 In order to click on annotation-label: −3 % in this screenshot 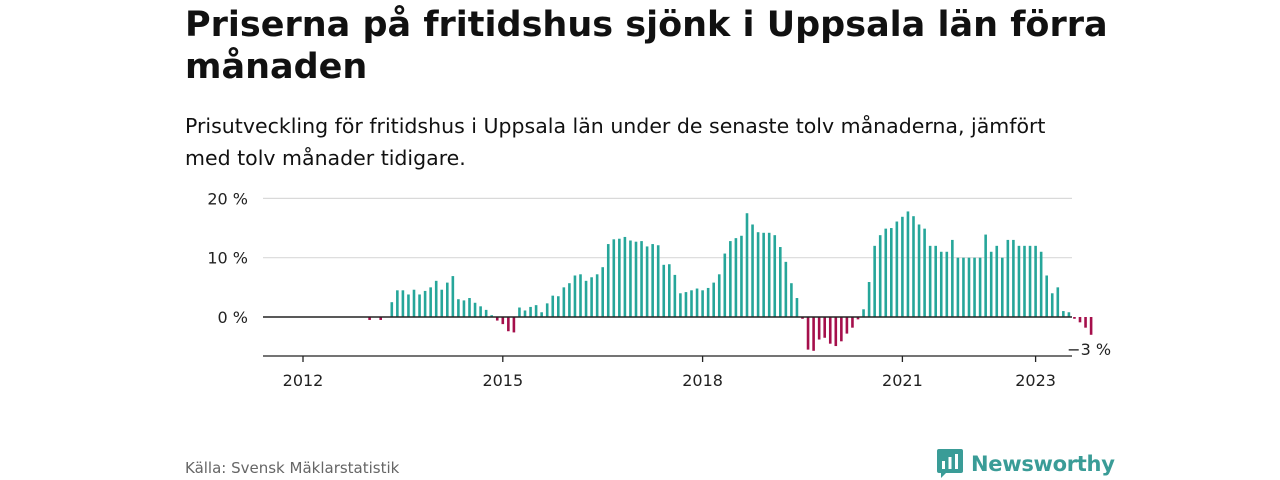, I will do `click(1089, 349)`.